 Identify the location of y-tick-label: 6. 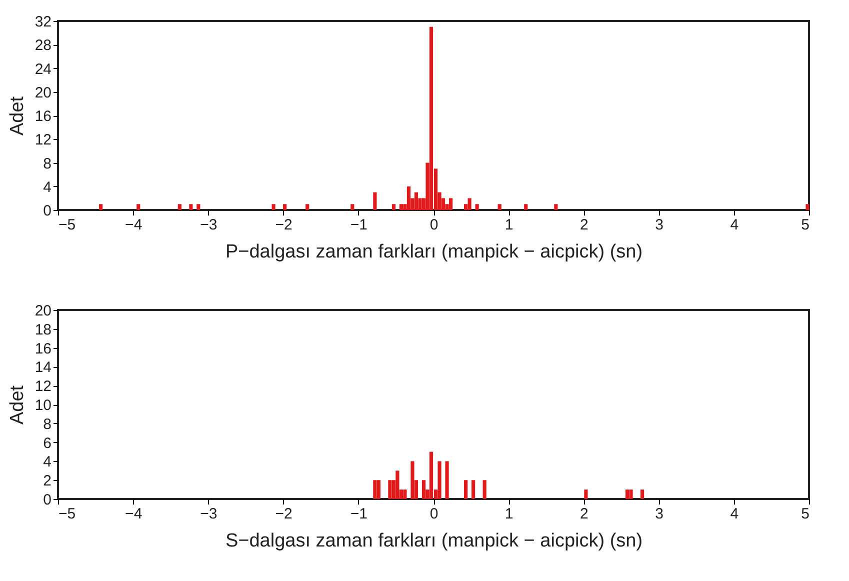
(47, 443).